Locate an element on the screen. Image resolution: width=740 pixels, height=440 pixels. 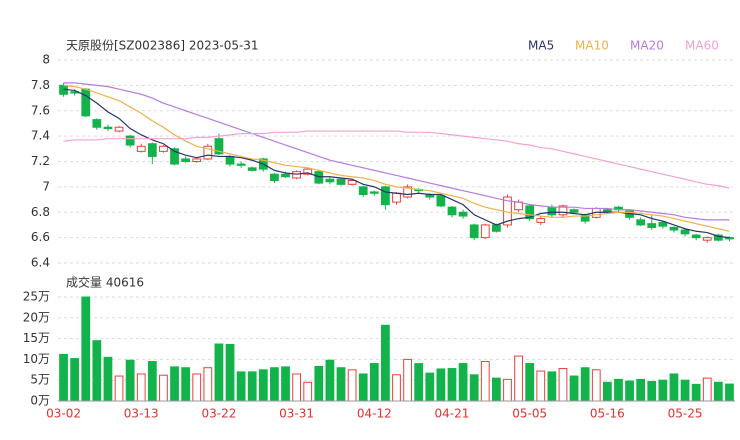
y-tick-label: 7.4 is located at coordinates (40, 136).